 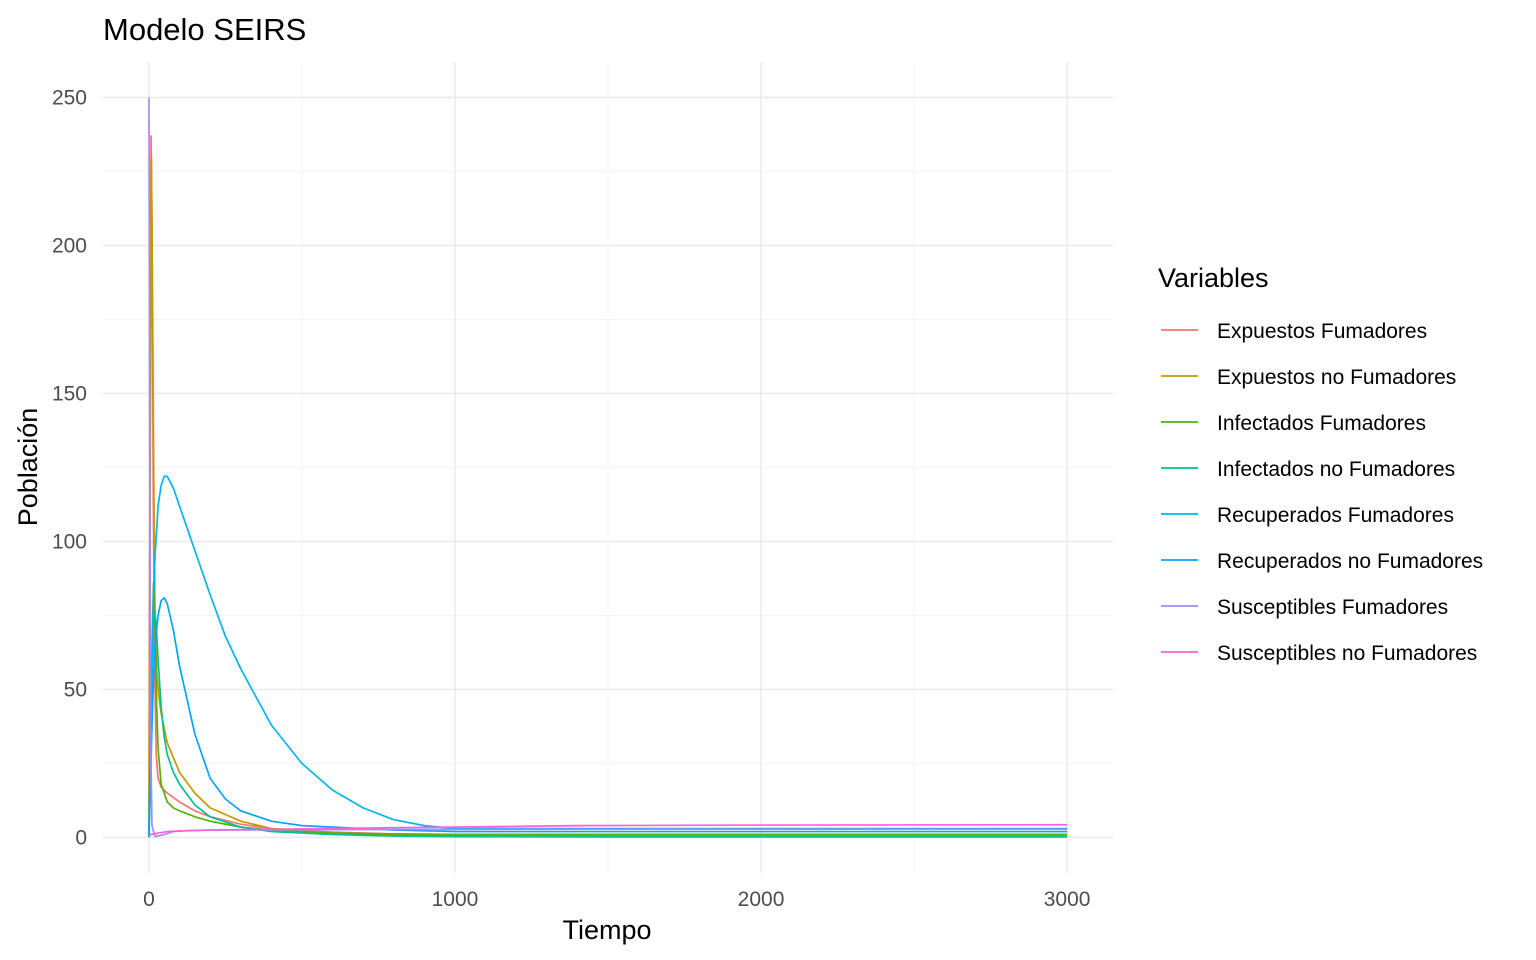 I want to click on legend-label-infectados-no-fumadores: Infectados no Fumadores, so click(x=1336, y=469).